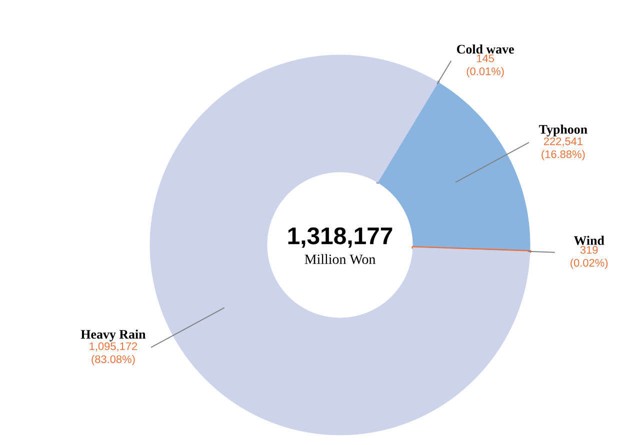  What do you see at coordinates (589, 257) in the screenshot?
I see `data-label: 319 (0.02%)` at bounding box center [589, 257].